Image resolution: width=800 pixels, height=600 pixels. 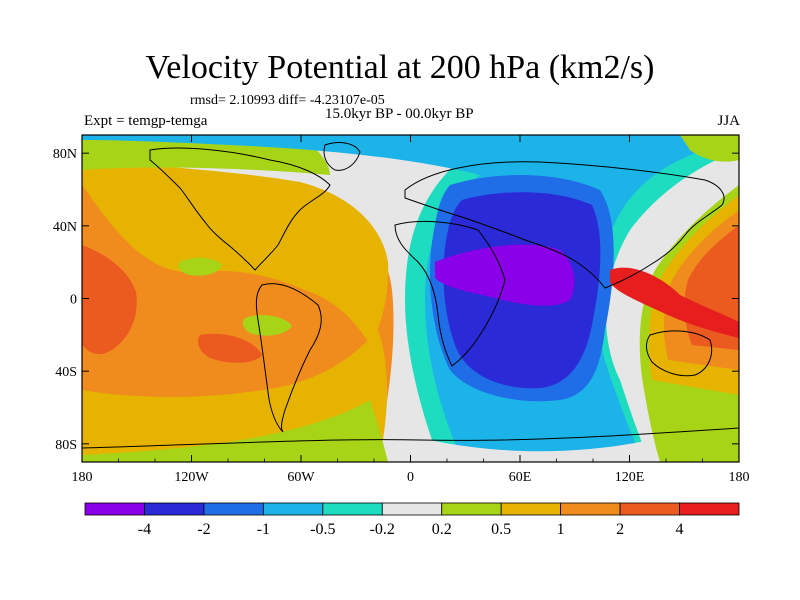 I want to click on colorbar-label-6: 0.5, so click(x=501, y=529).